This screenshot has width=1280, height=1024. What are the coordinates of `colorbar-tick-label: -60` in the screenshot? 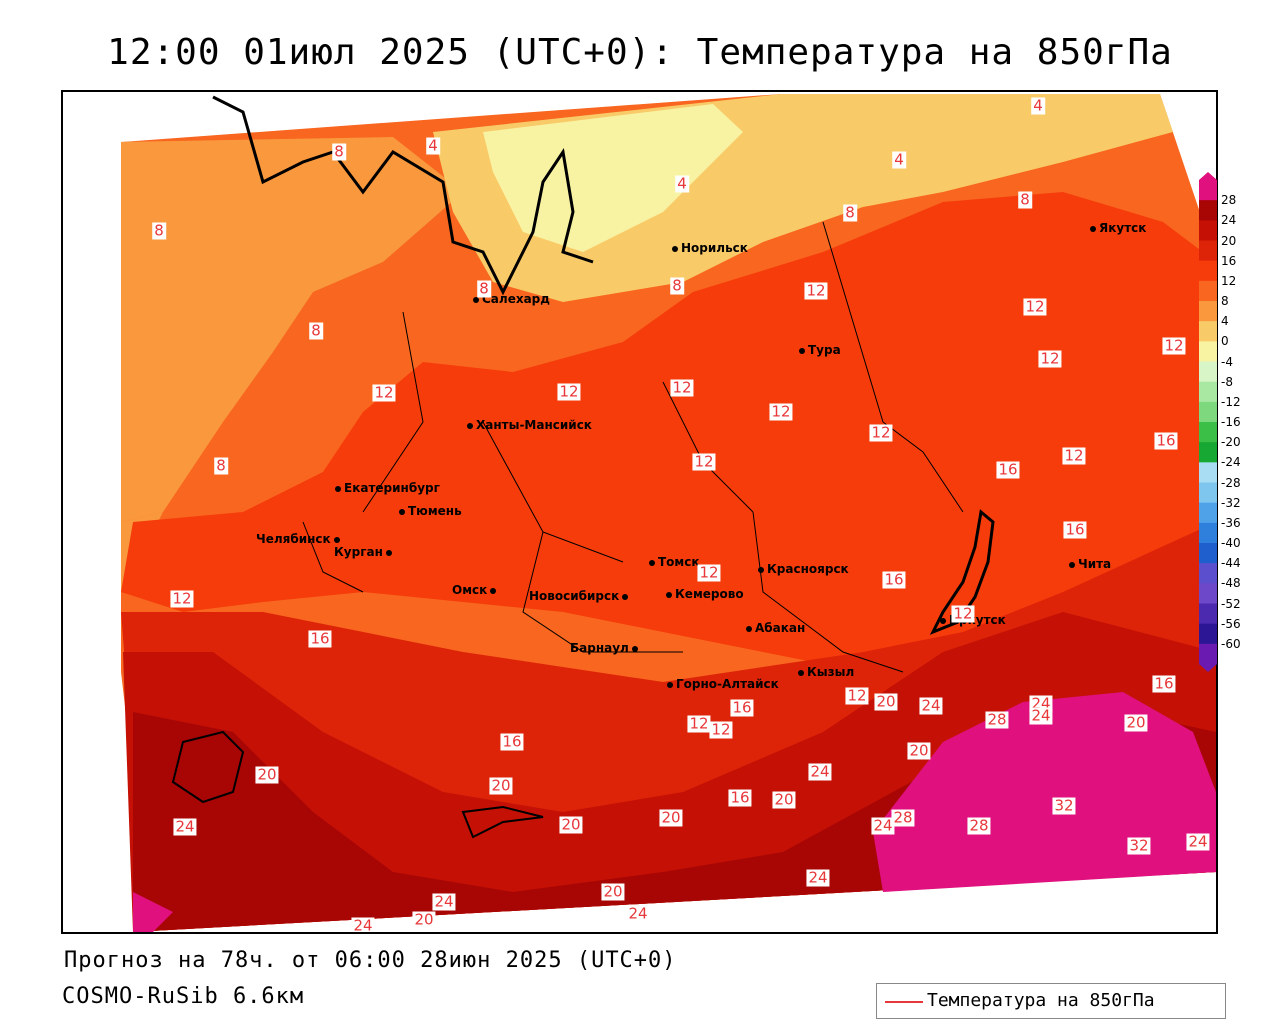 It's located at (1231, 643).